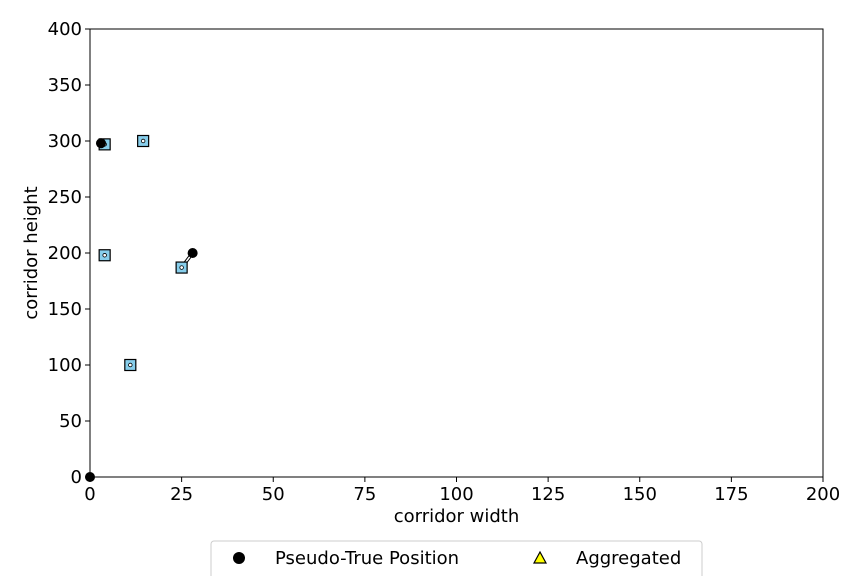 The width and height of the screenshot is (864, 576). I want to click on legend-label-aggregated: Aggregated, so click(628, 558).